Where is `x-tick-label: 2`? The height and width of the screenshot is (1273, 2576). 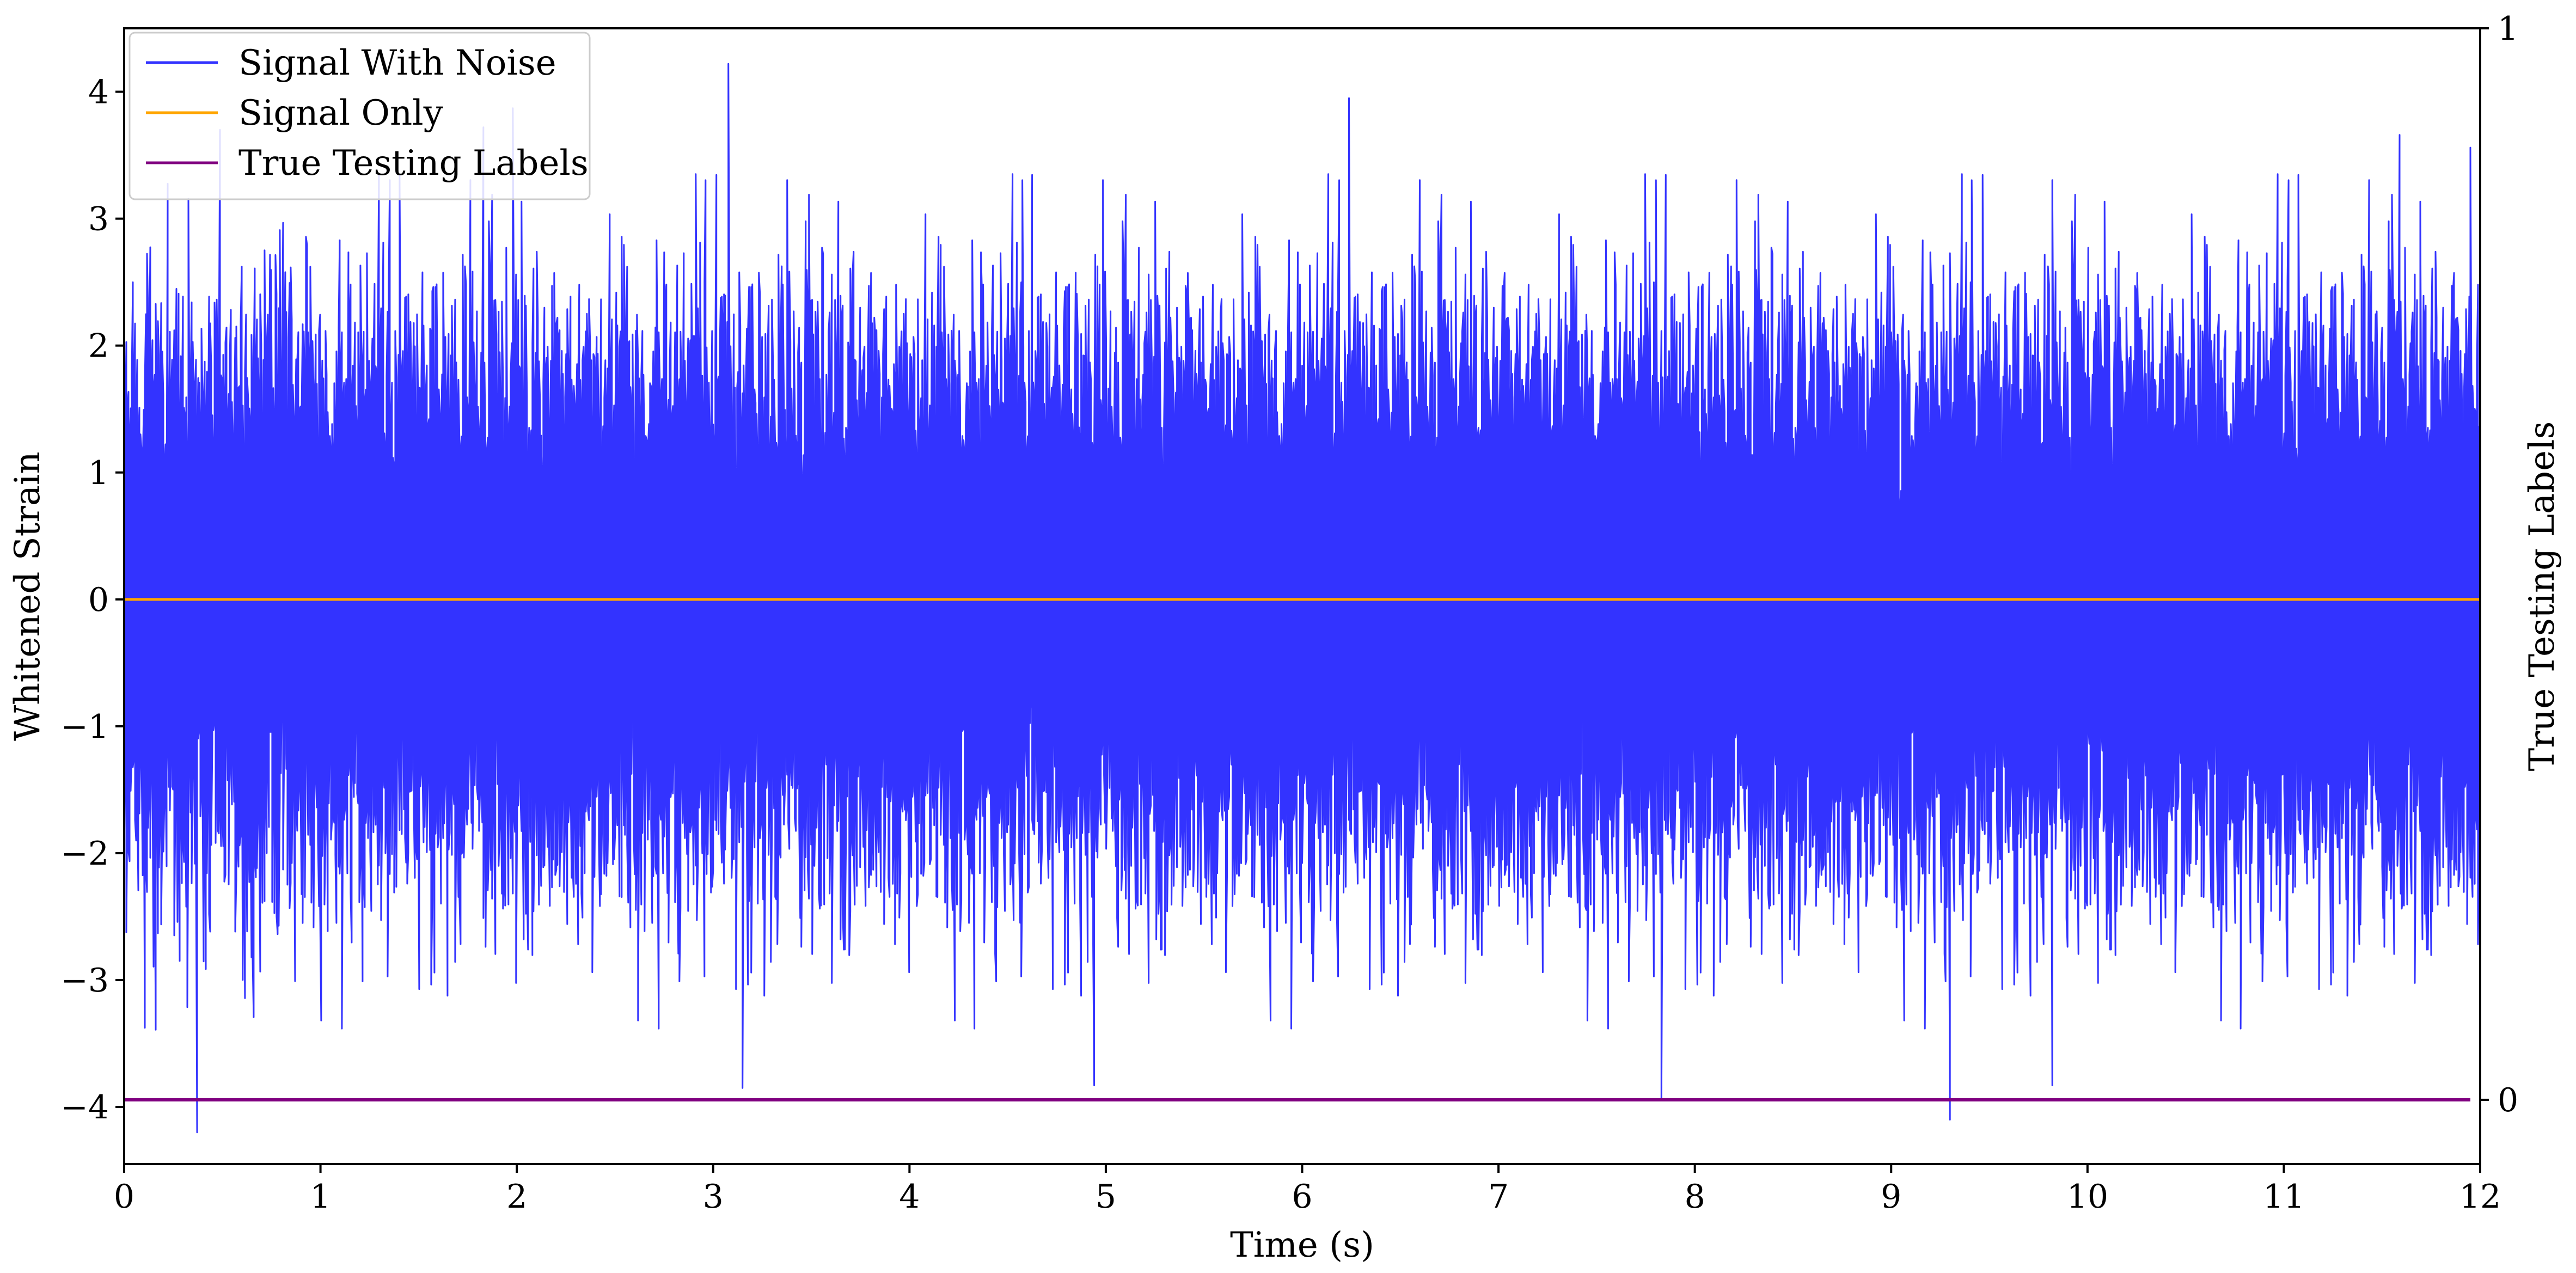 x-tick-label: 2 is located at coordinates (516, 1197).